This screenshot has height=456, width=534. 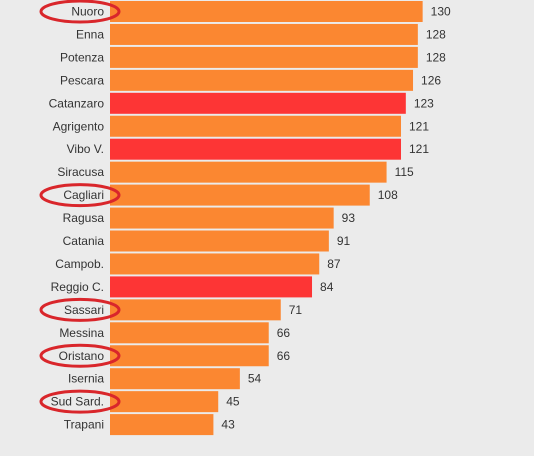 What do you see at coordinates (80, 172) in the screenshot?
I see `category-label-siracusa: Siracusa` at bounding box center [80, 172].